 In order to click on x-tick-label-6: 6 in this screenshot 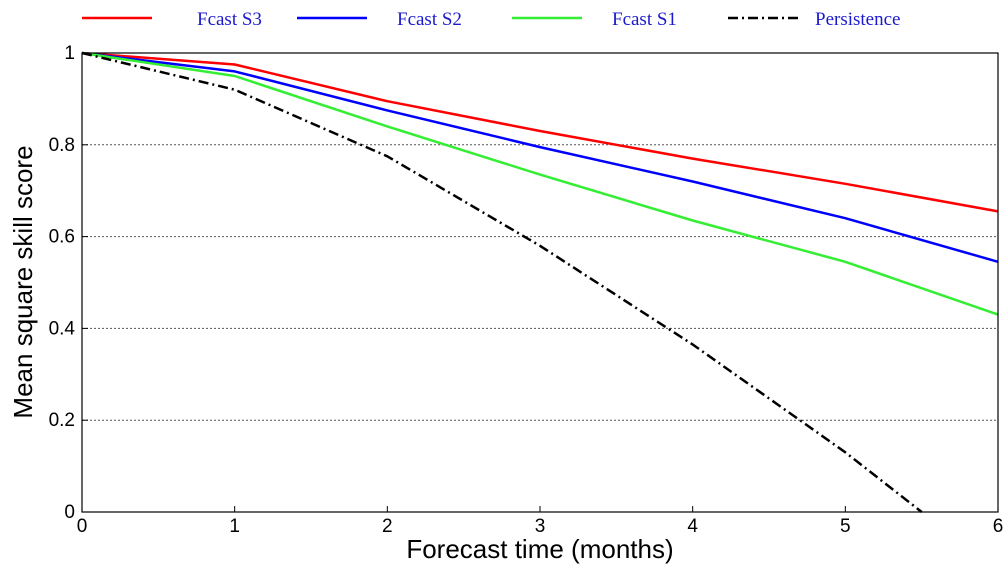, I will do `click(998, 526)`.